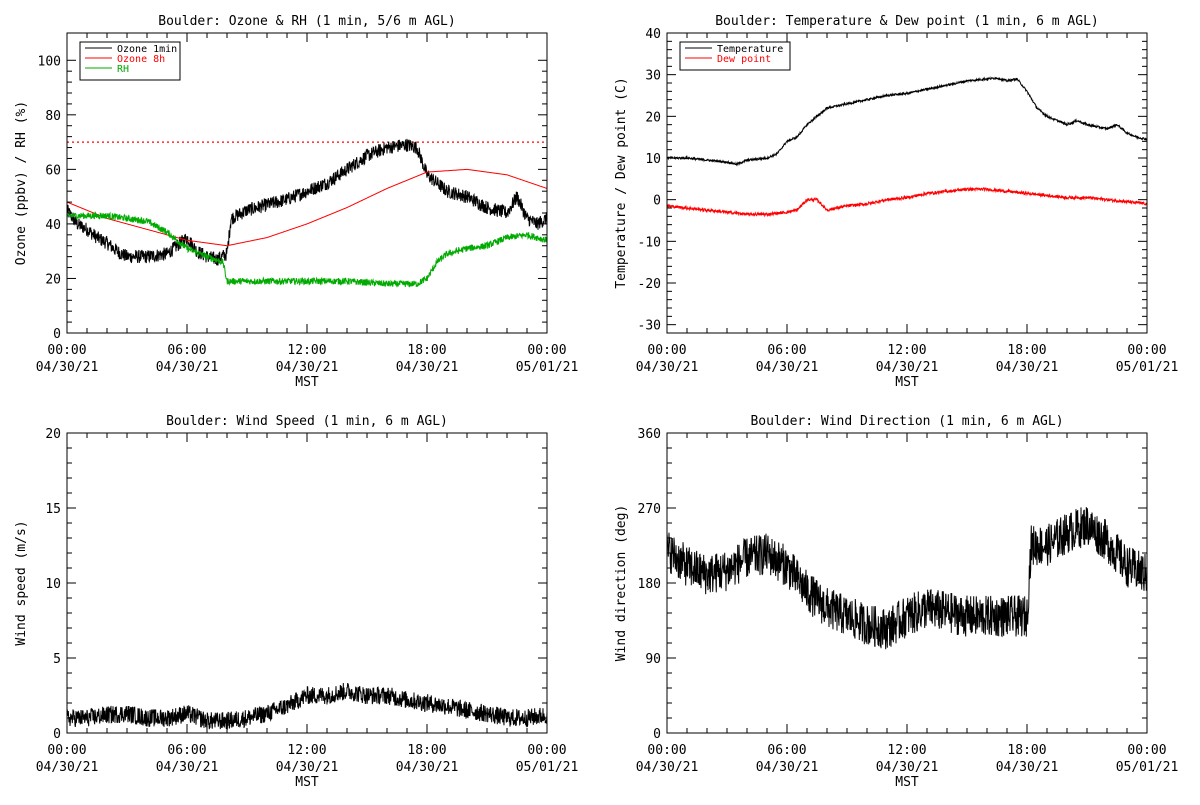 This screenshot has width=1200, height=805. I want to click on series-line-ozone-1min, so click(307, 202).